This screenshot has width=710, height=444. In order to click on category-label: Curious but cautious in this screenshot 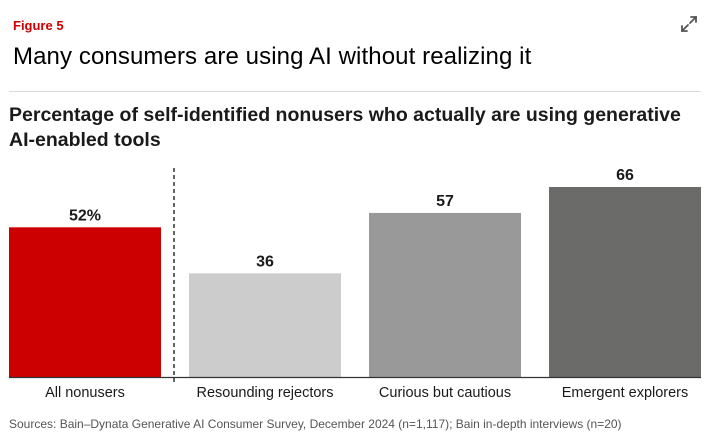, I will do `click(445, 393)`.